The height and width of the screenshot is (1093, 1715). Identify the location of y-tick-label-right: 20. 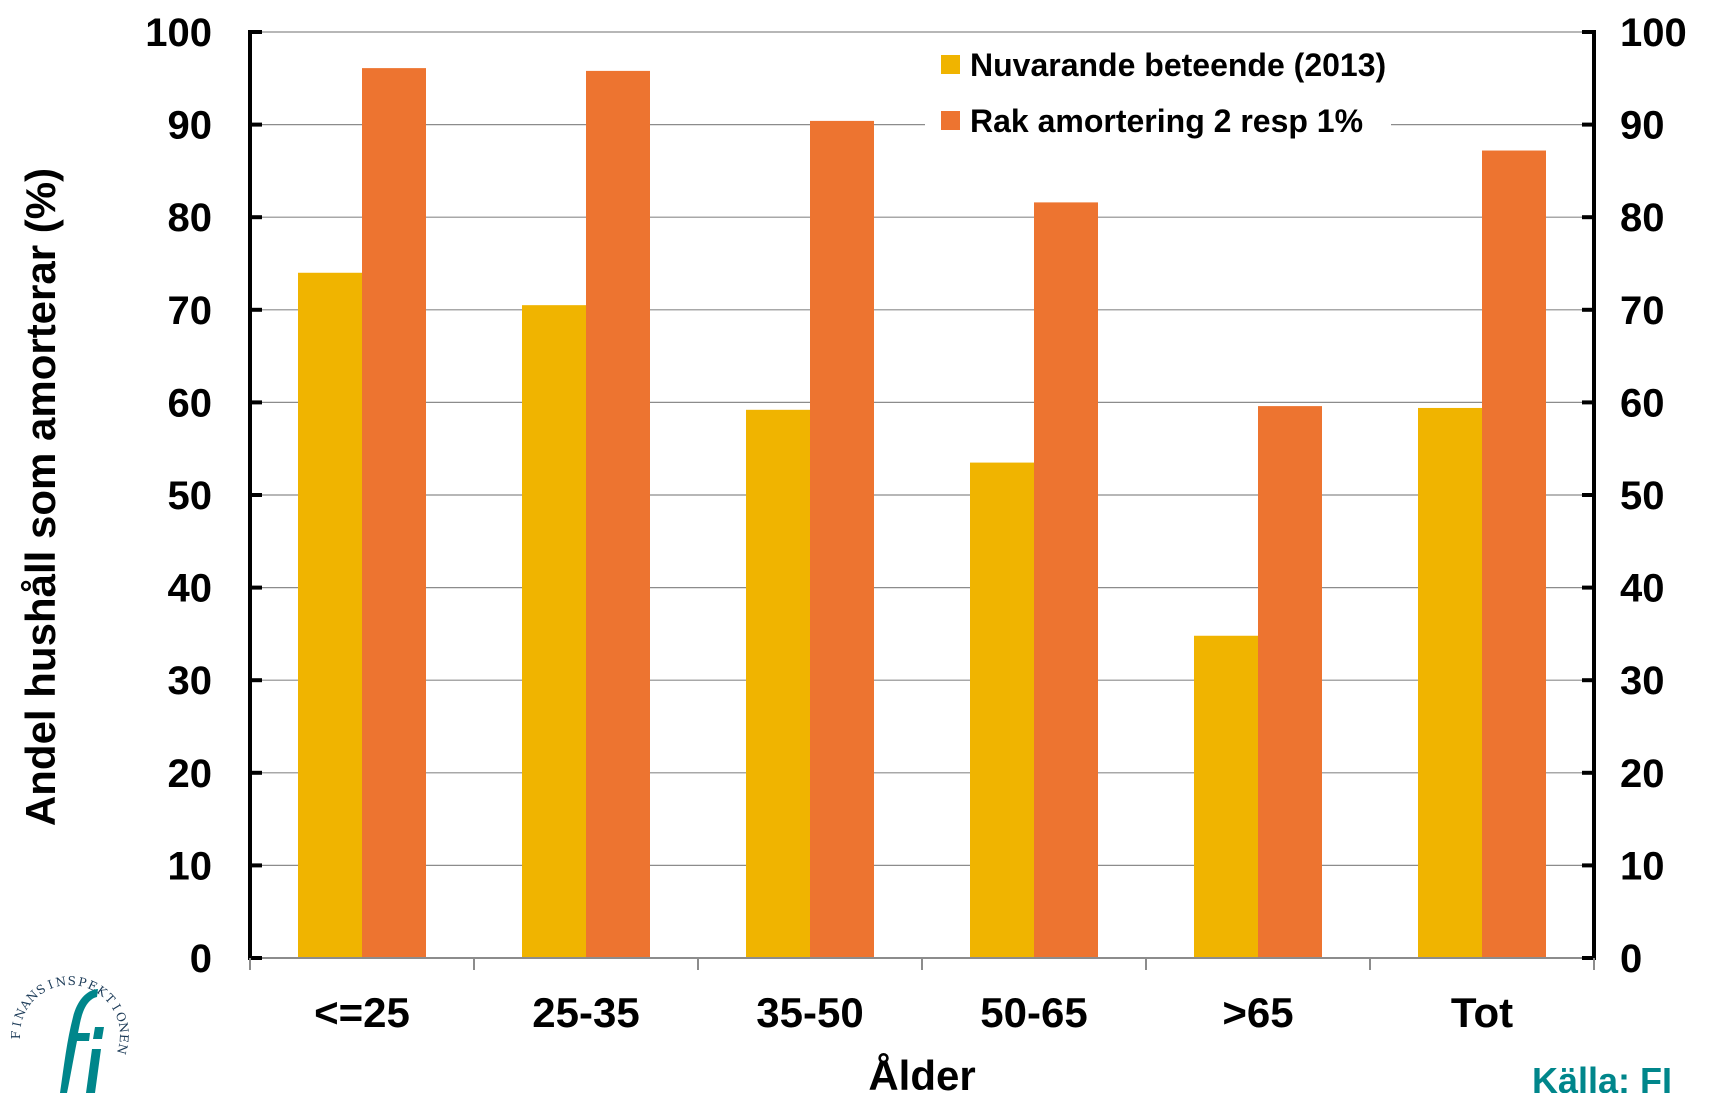
(1642, 774).